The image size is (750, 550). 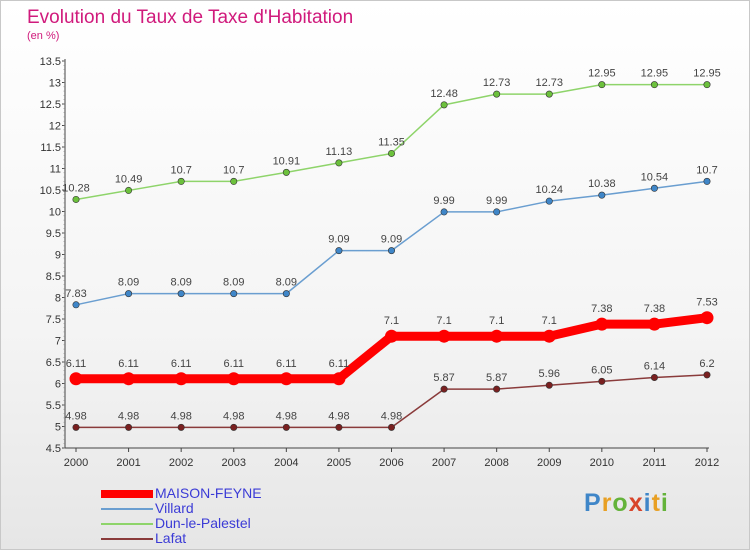 What do you see at coordinates (53, 449) in the screenshot?
I see `y-tick-label: 4.5` at bounding box center [53, 449].